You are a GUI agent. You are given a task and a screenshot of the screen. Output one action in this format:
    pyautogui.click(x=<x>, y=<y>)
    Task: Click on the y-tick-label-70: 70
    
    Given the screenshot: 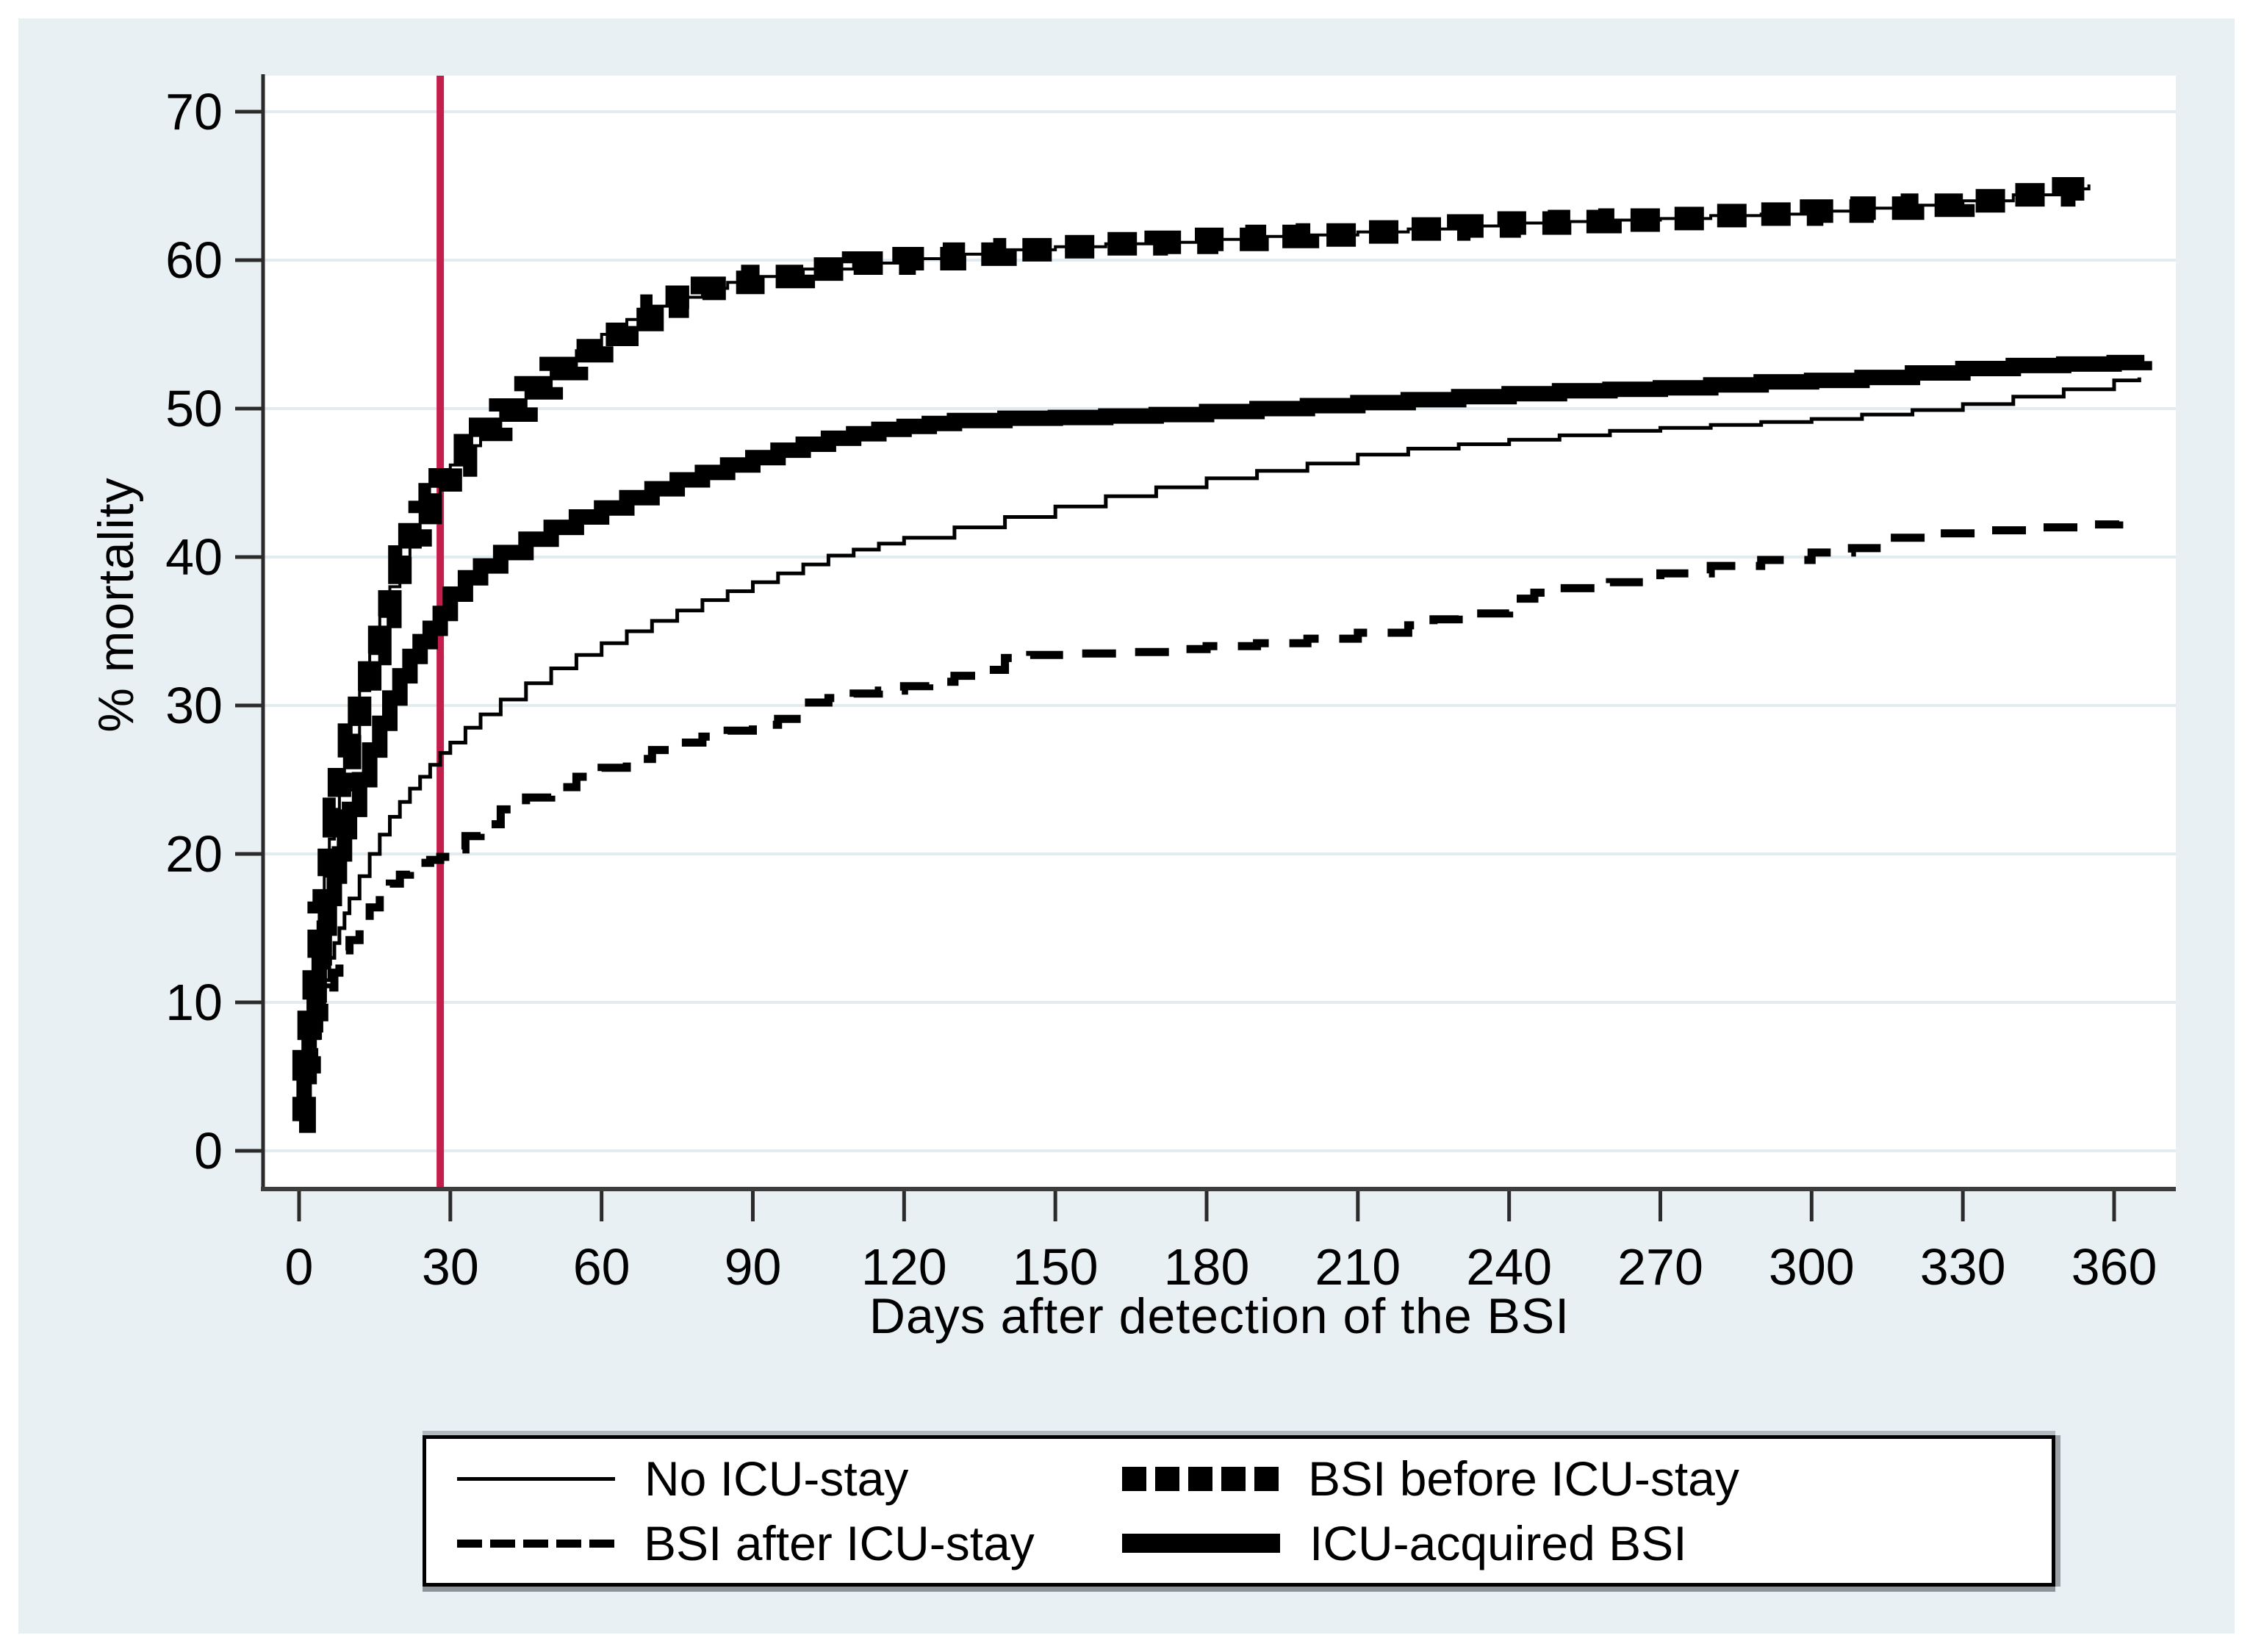 What is the action you would take?
    pyautogui.click(x=194, y=111)
    